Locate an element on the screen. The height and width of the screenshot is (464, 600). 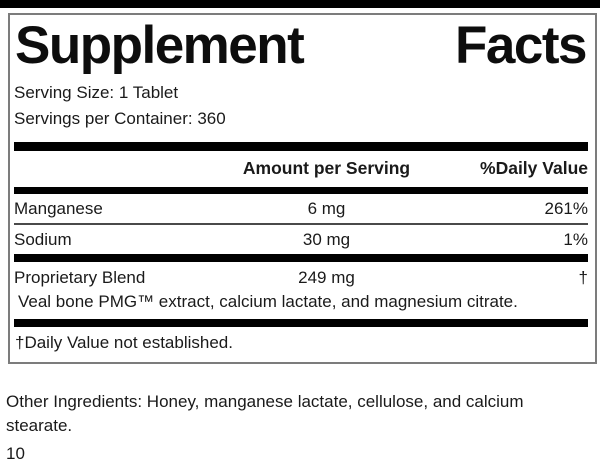
nutrient-daily-value: 1% is located at coordinates (575, 240).